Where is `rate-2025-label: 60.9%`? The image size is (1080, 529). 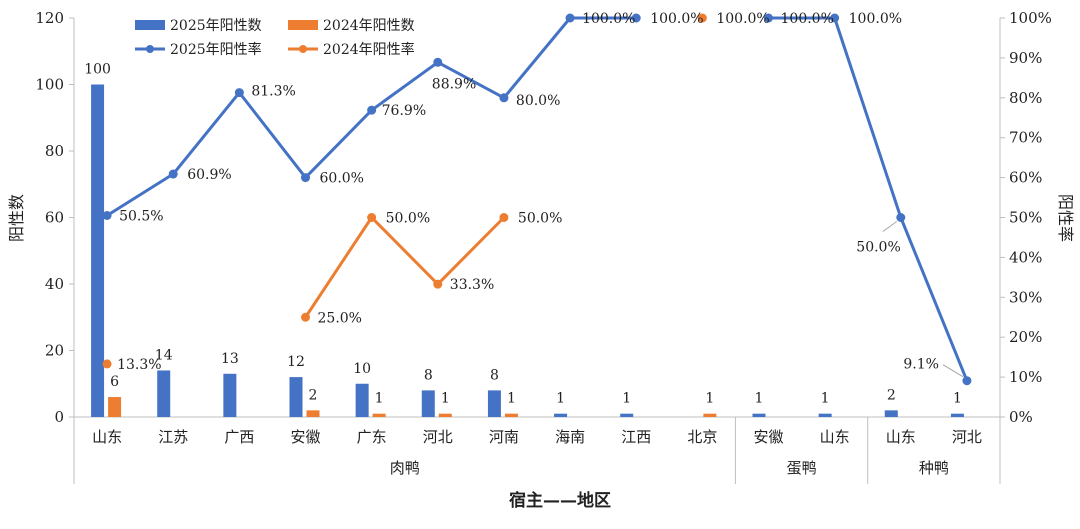
rate-2025-label: 60.9% is located at coordinates (209, 175).